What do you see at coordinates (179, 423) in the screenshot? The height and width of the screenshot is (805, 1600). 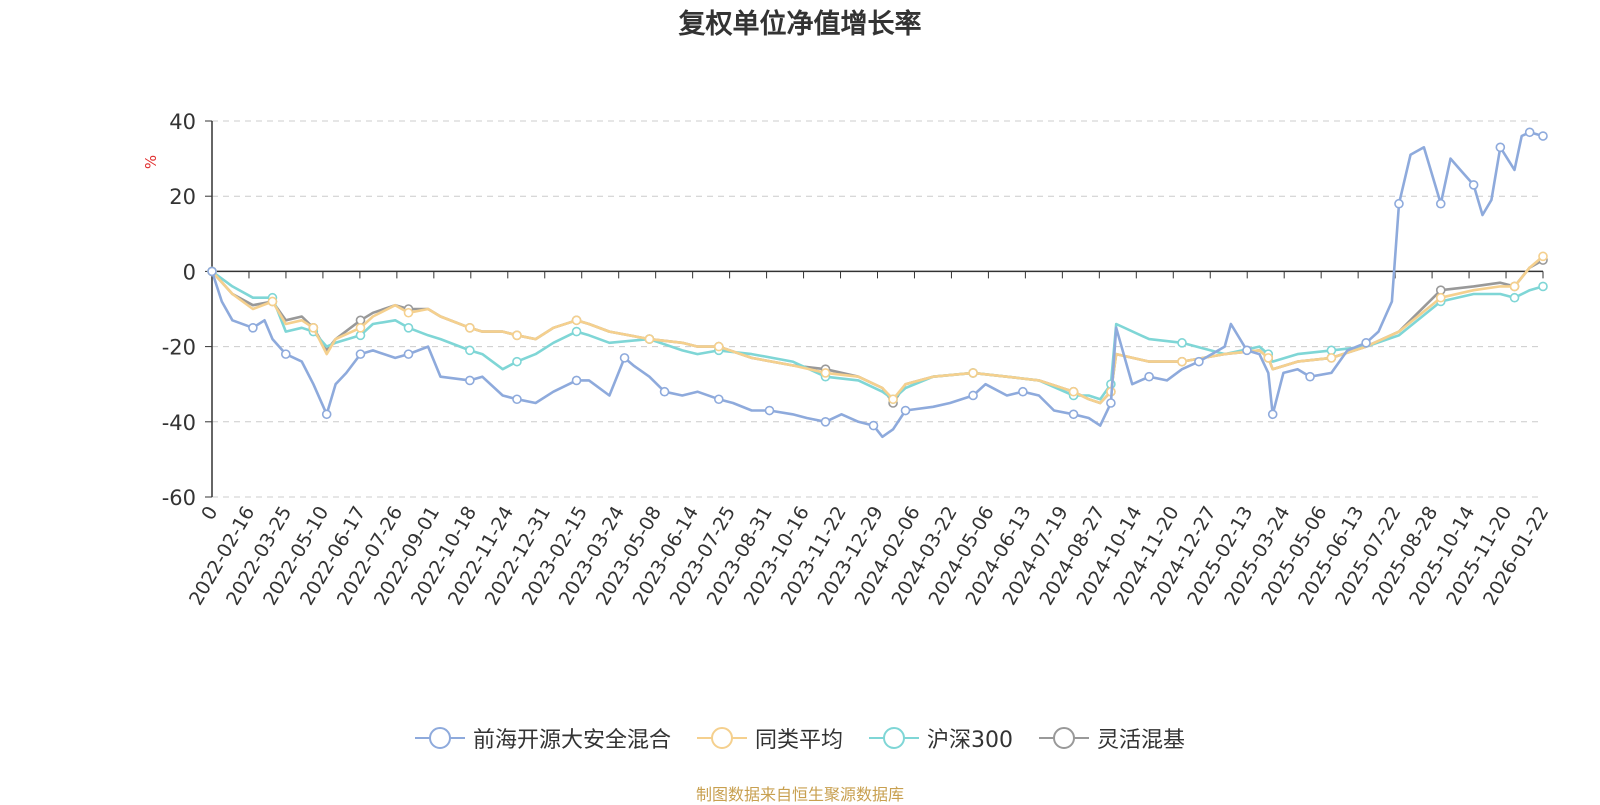 I see `y-tick-label: -40` at bounding box center [179, 423].